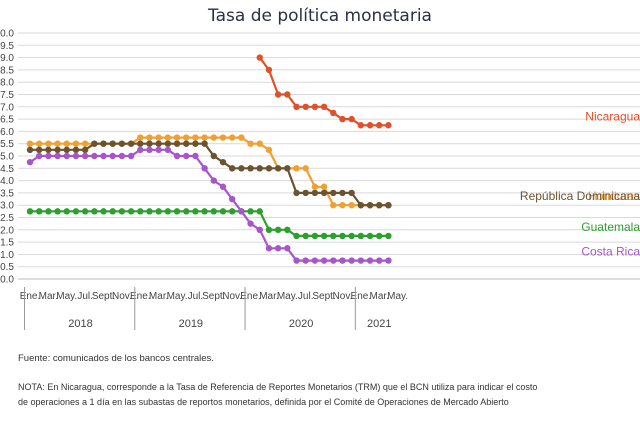 This screenshot has width=640, height=424. Describe the element at coordinates (323, 296) in the screenshot. I see `x-tick-label: Sept.` at that location.